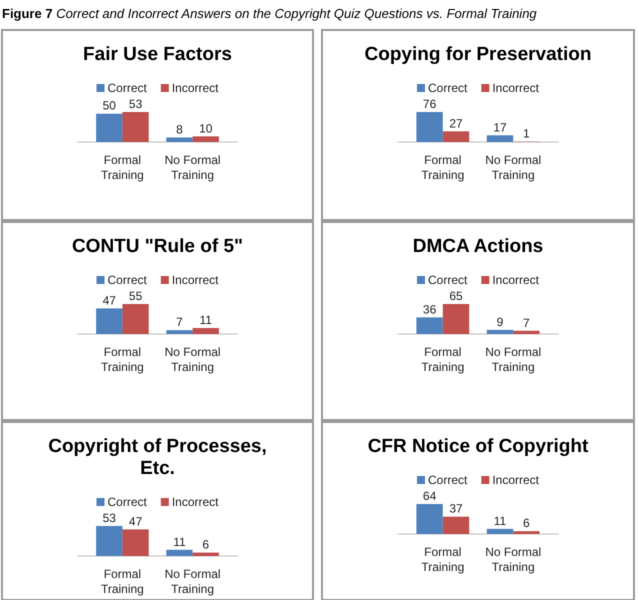 Image resolution: width=638 pixels, height=600 pixels. I want to click on chart-title: Fair Use Factors, so click(157, 54).